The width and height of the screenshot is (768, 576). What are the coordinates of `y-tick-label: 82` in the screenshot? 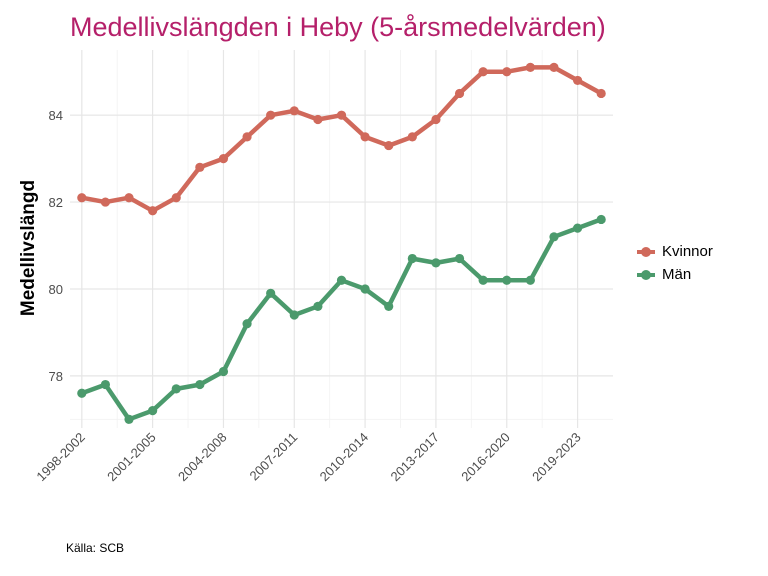 It's located at (56, 202).